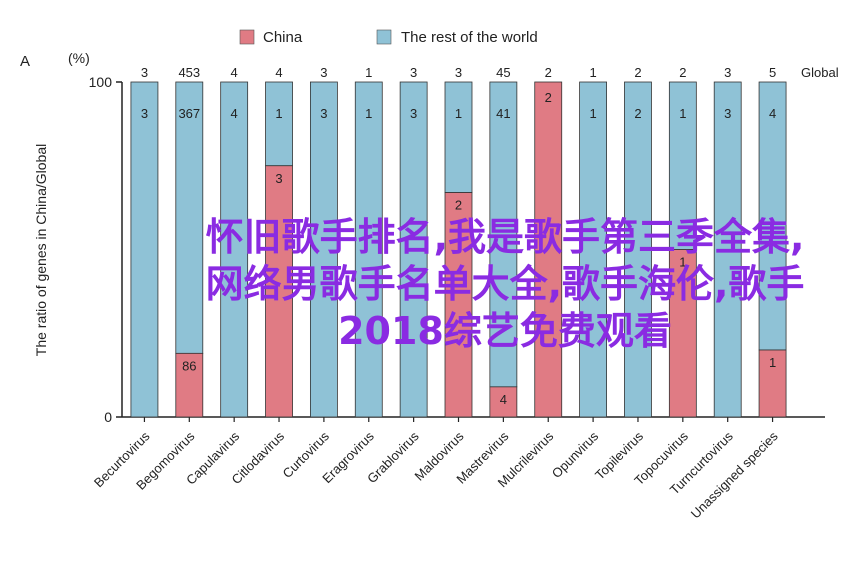  What do you see at coordinates (469, 37) in the screenshot?
I see `legend-label-rest: The rest of the world` at bounding box center [469, 37].